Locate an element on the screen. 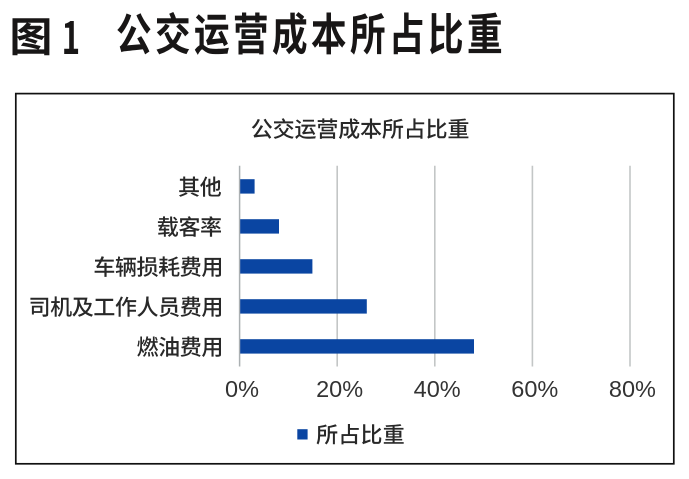 Image resolution: width=689 pixels, height=479 pixels. svg-text: 40% is located at coordinates (437, 389).